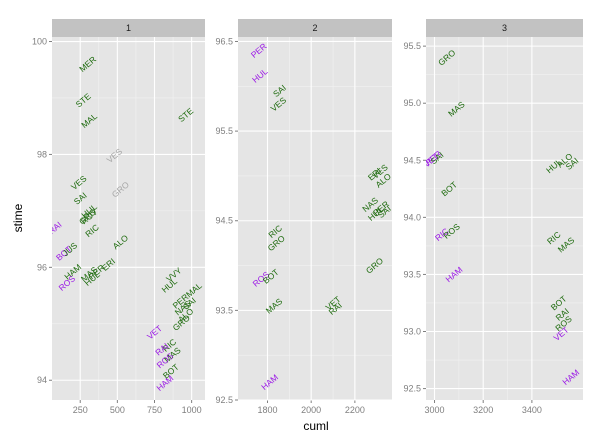 This screenshot has height=443, width=600. I want to click on x-tick-label: 2200, so click(355, 410).